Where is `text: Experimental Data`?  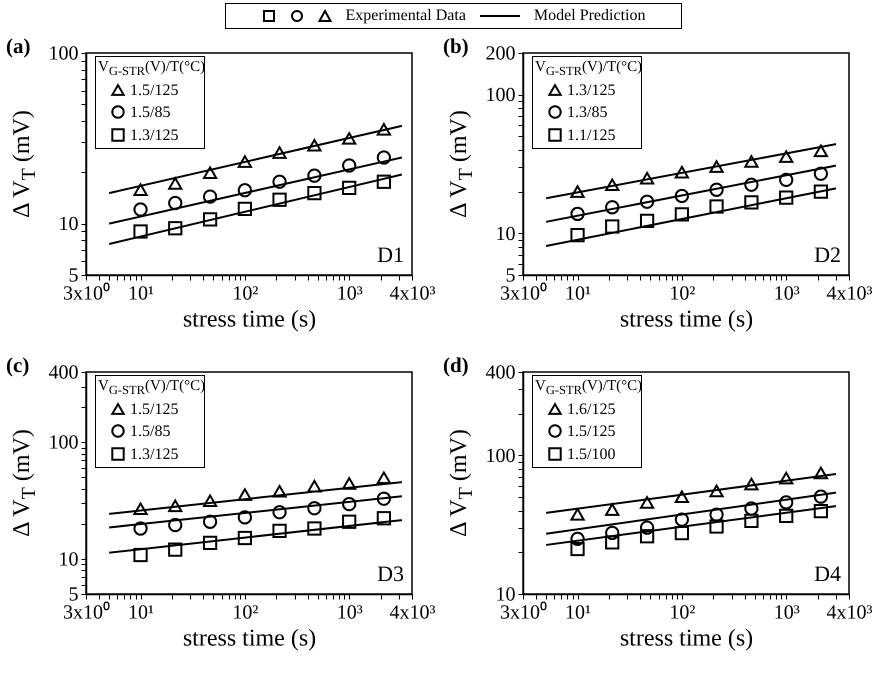
text: Experimental Data is located at coordinates (406, 16).